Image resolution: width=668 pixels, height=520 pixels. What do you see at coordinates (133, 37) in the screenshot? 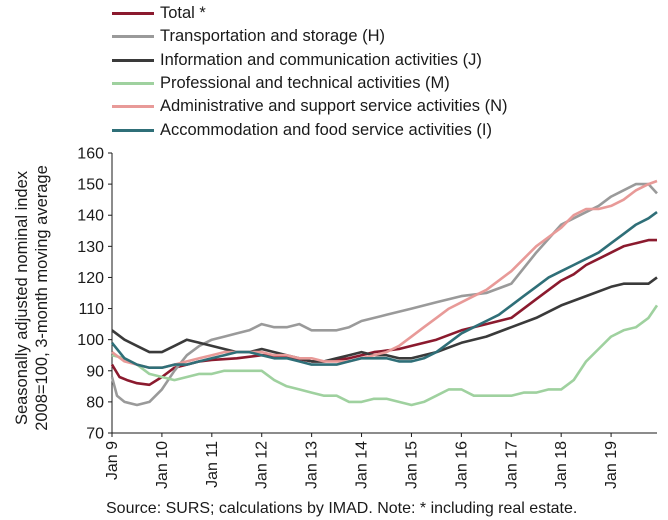
I see `legend-swatch-transportation` at bounding box center [133, 37].